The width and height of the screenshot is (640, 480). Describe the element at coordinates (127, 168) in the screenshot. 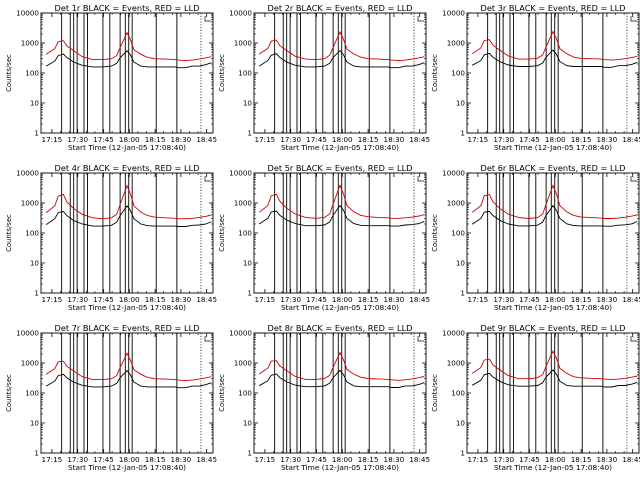

I see `panel-title: Det 4r BLACK = Events, RED = LLD` at that location.